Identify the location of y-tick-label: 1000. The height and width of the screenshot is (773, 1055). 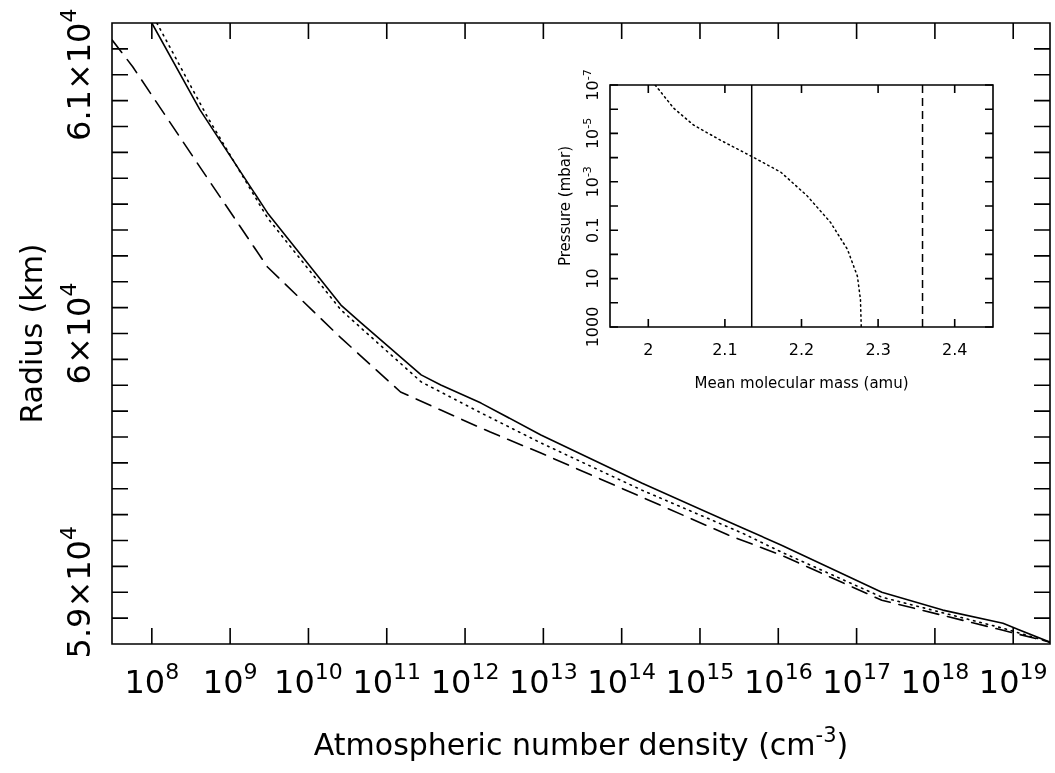
(592, 327).